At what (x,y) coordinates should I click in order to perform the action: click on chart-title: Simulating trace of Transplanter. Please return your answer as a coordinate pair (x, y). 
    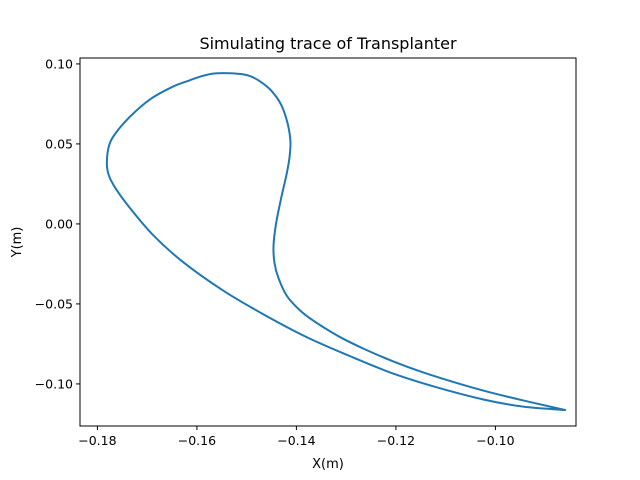
    Looking at the image, I should click on (328, 43).